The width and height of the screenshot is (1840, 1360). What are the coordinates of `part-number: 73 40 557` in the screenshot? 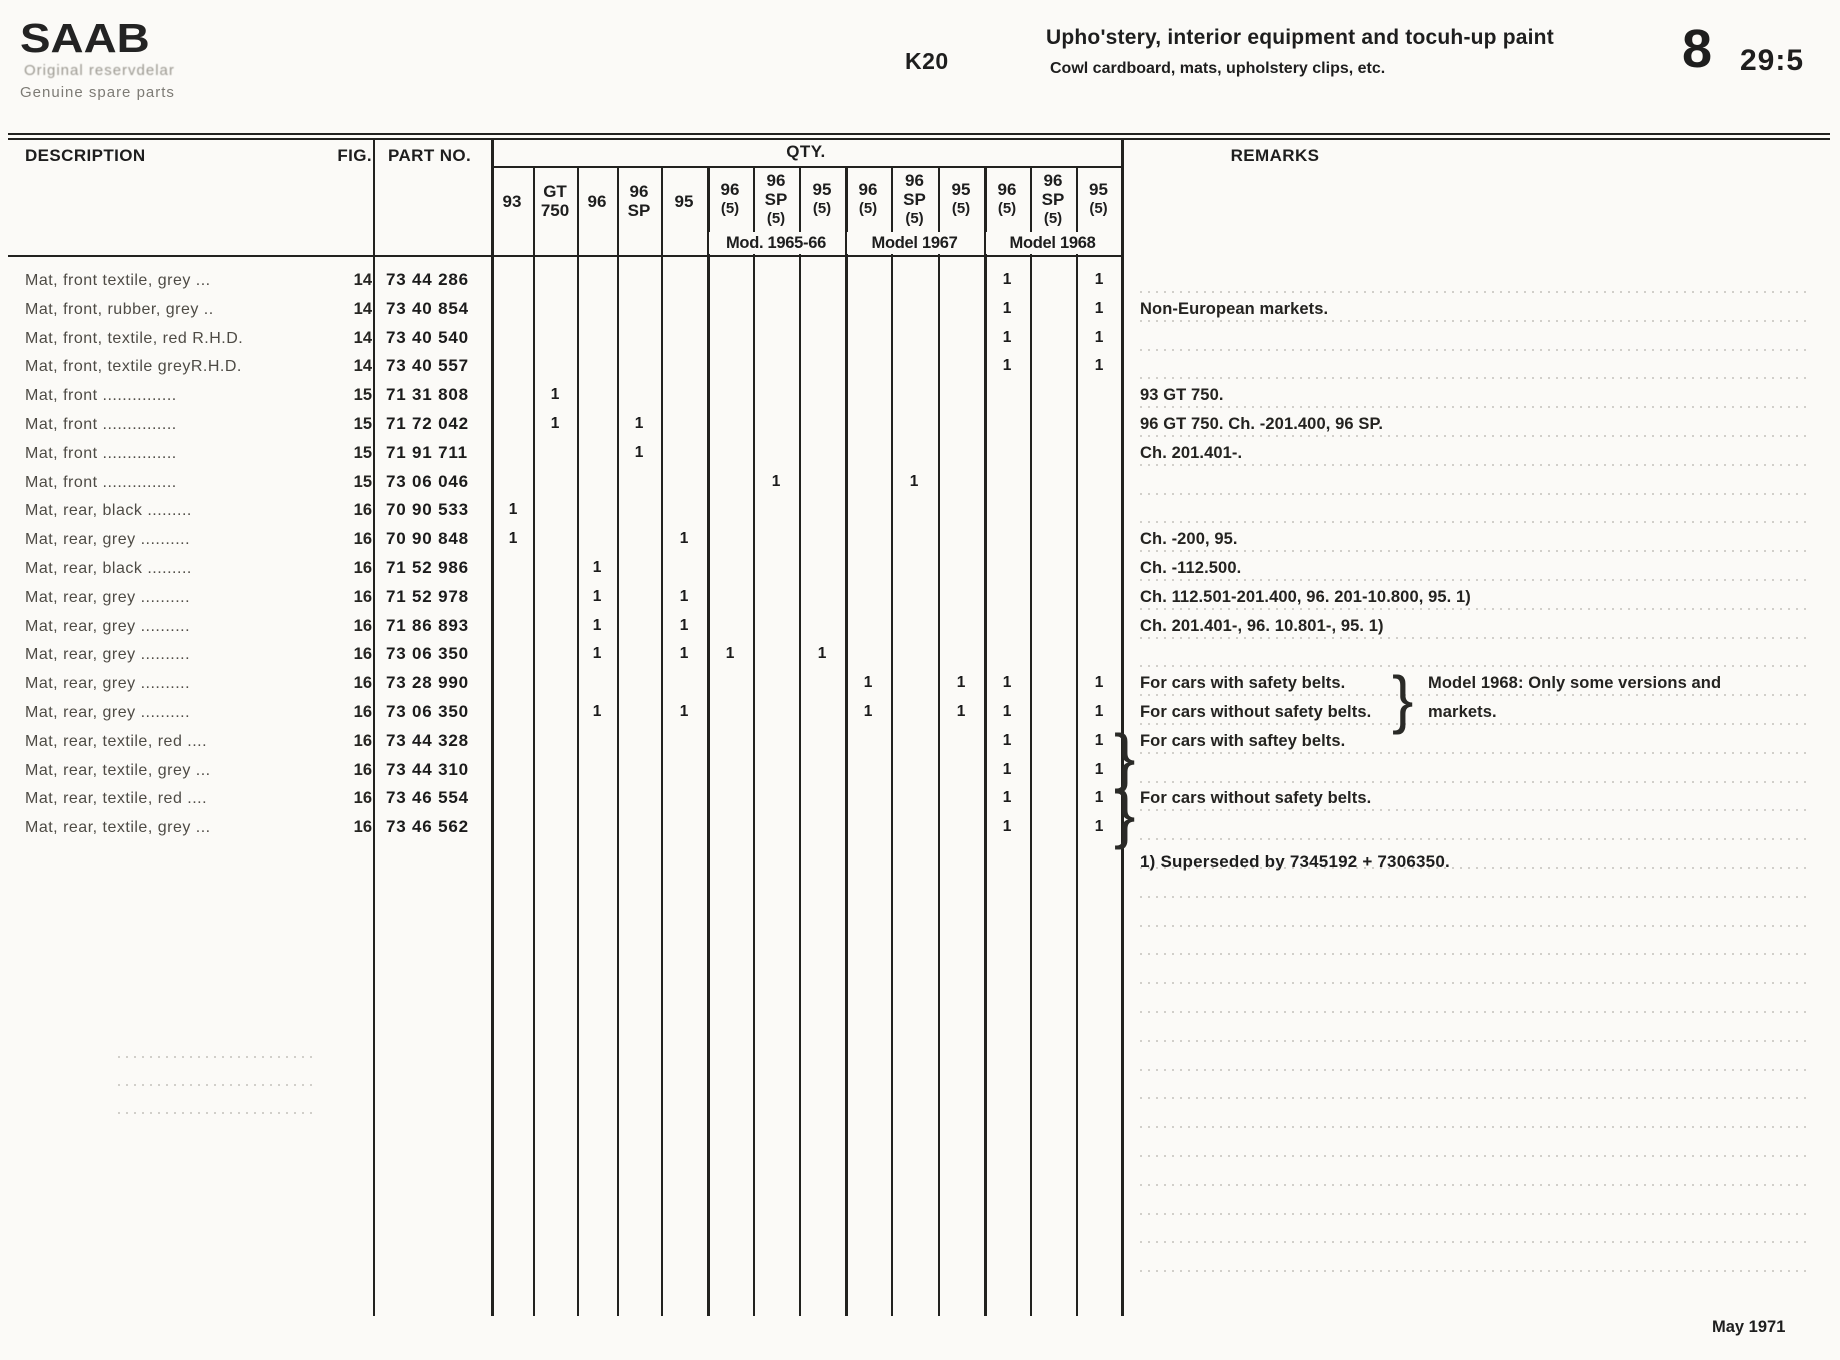 It's located at (427, 366).